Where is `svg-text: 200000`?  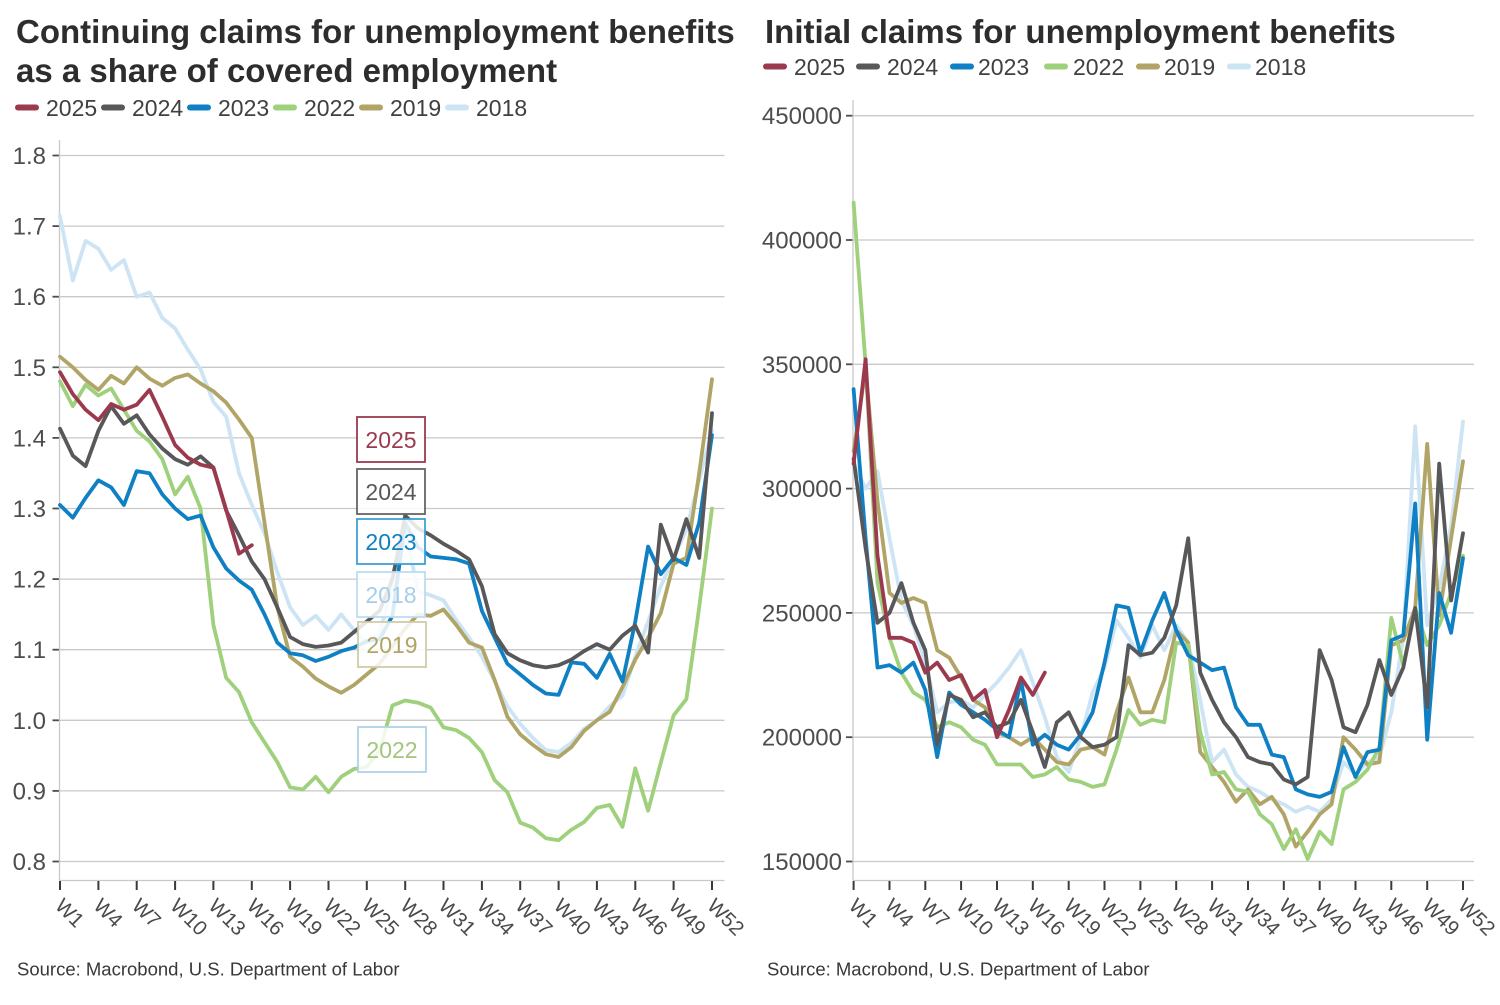
svg-text: 200000 is located at coordinates (802, 738).